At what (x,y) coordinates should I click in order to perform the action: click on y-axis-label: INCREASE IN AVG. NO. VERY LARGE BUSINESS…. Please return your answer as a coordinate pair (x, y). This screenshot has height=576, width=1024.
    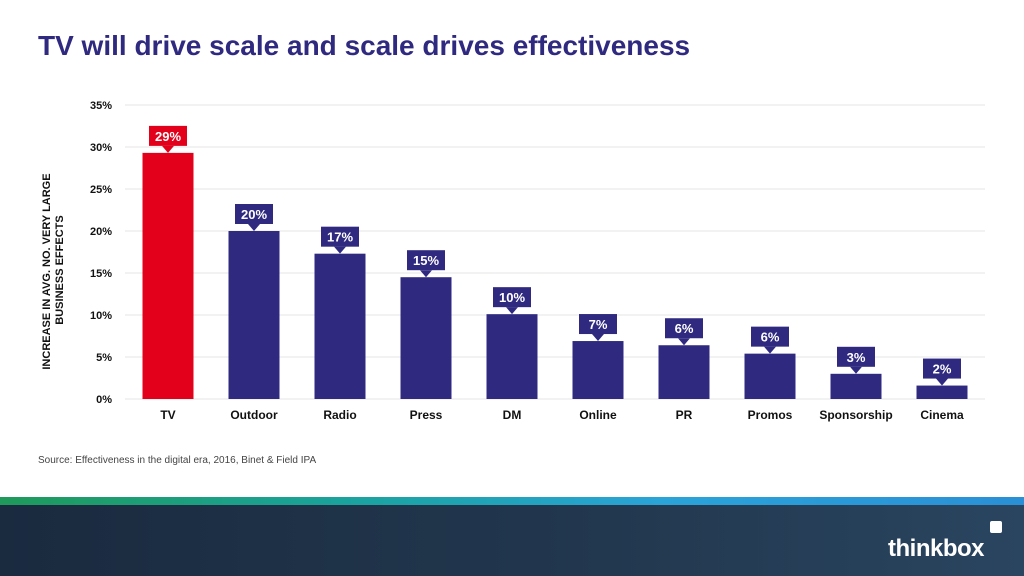
    Looking at the image, I should click on (53, 269).